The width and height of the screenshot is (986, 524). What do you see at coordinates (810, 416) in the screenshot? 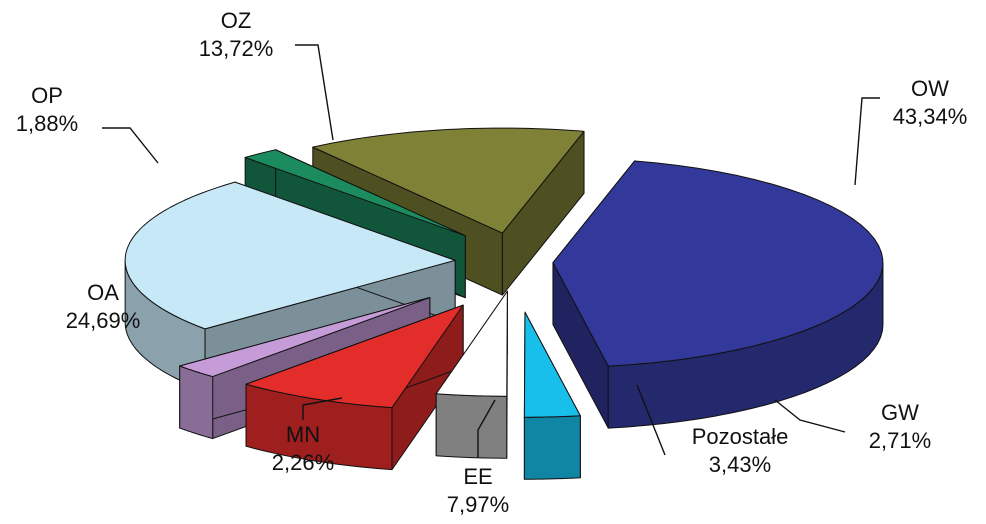
I see `leader-line-gw` at bounding box center [810, 416].